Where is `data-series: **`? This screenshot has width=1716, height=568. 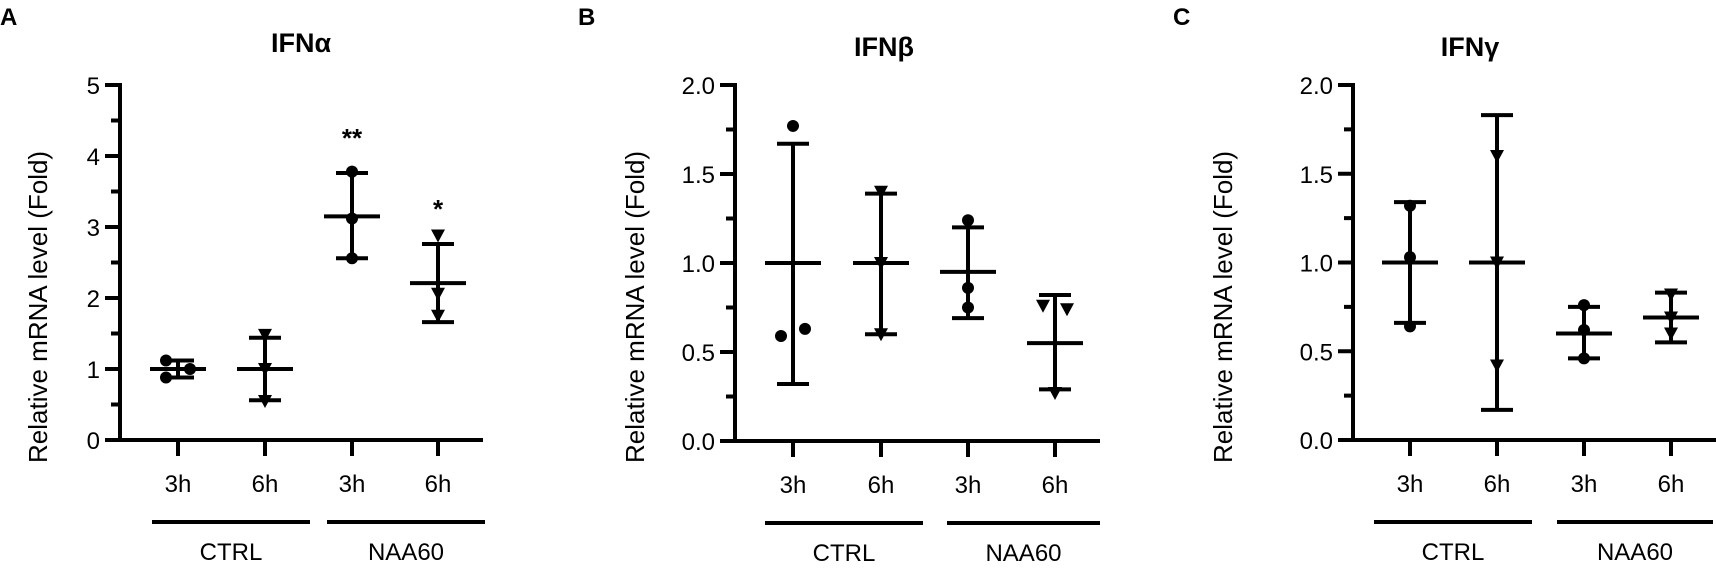
data-series: ** is located at coordinates (352, 194).